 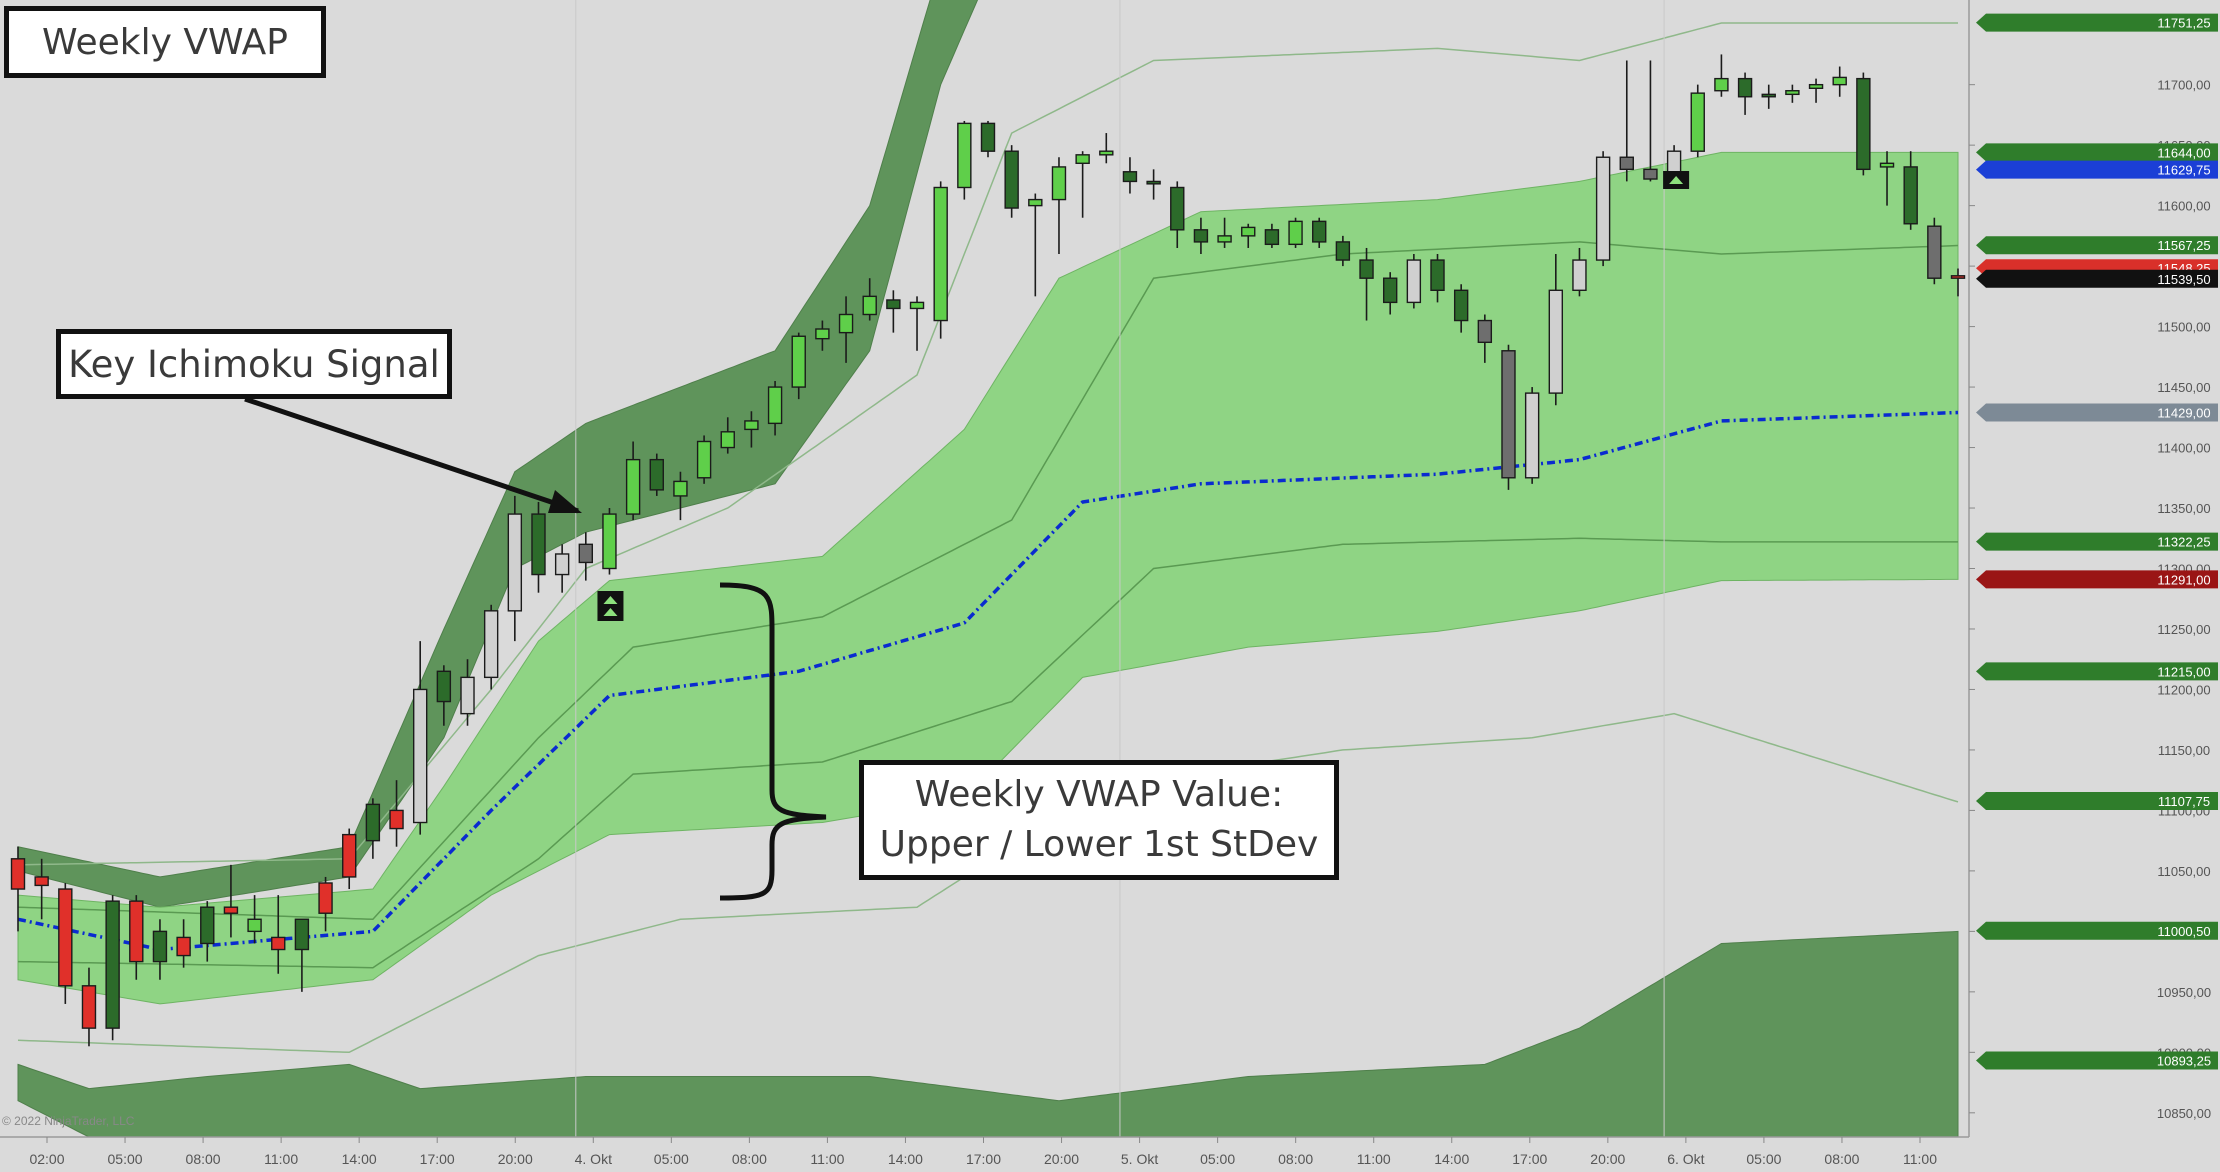 What do you see at coordinates (2097, 412) in the screenshot?
I see `price-marker: 11429,00` at bounding box center [2097, 412].